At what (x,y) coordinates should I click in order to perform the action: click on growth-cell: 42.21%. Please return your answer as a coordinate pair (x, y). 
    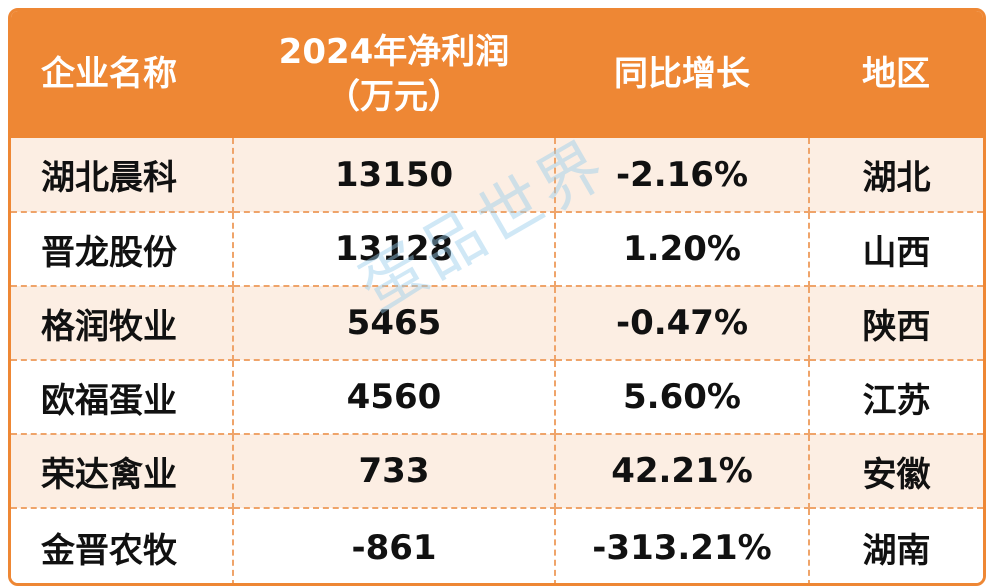
    Looking at the image, I should click on (682, 471).